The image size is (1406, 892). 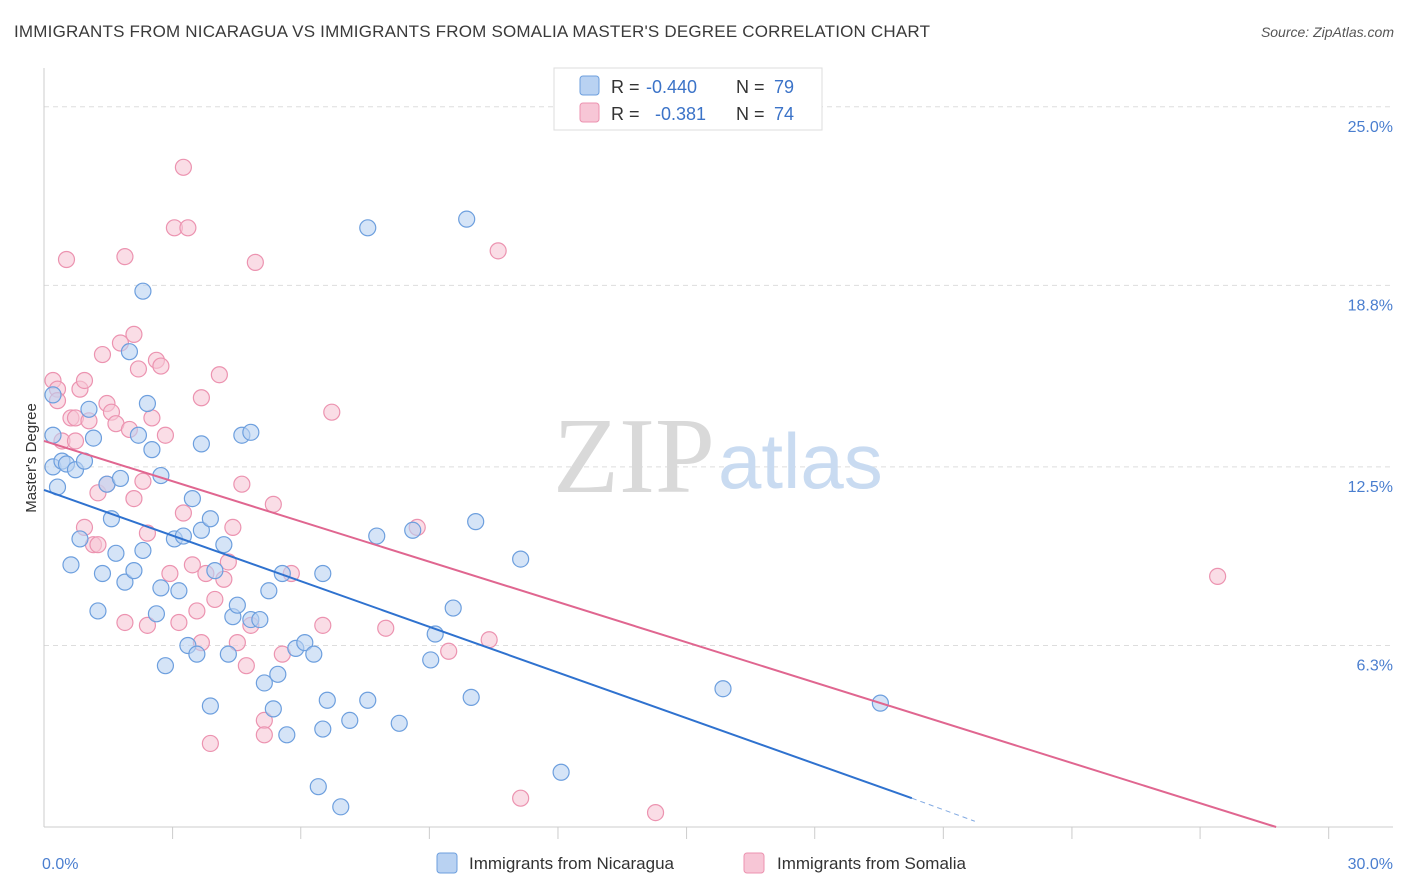 What do you see at coordinates (943, 809) in the screenshot?
I see `nicaragua-trend-extension` at bounding box center [943, 809].